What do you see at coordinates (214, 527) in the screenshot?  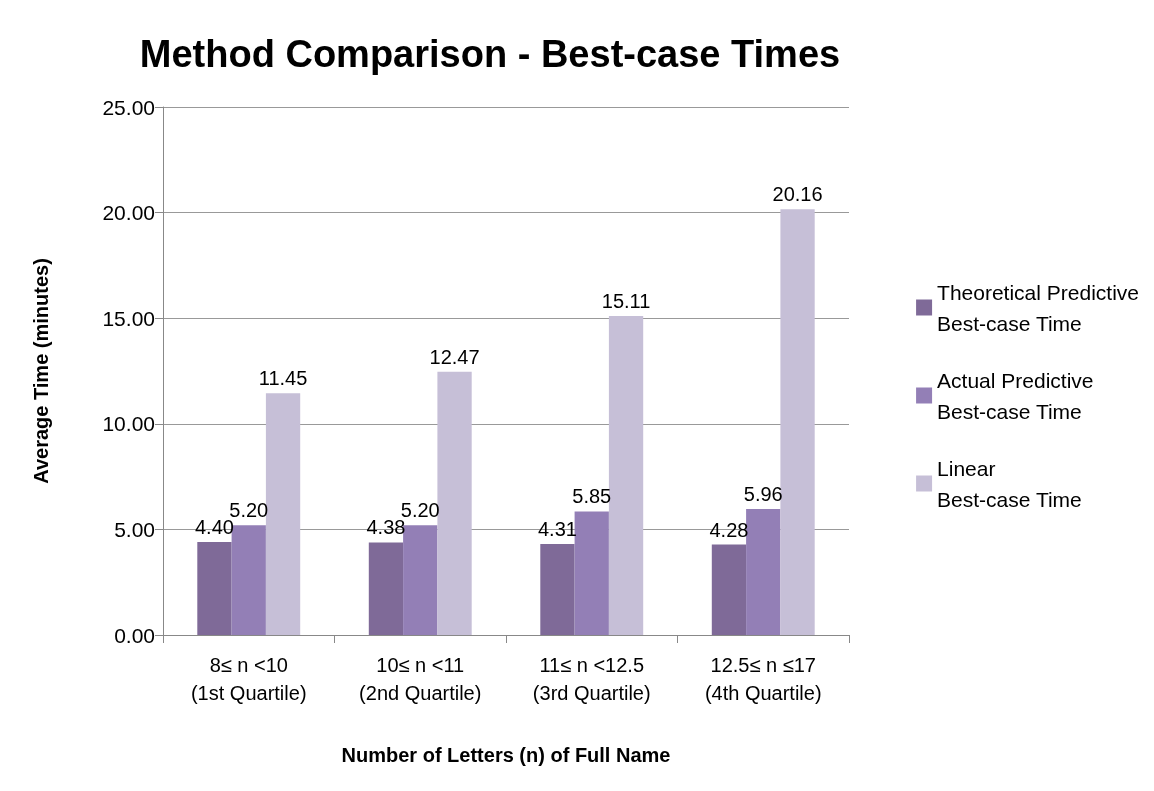 I see `data-label: 4.40` at bounding box center [214, 527].